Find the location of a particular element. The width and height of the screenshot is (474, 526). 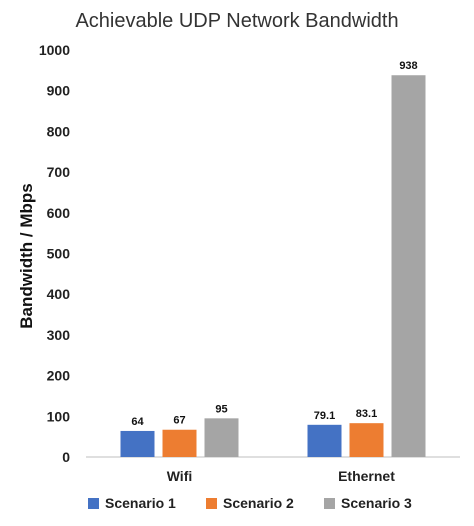

data-label: 79.1 is located at coordinates (324, 416).